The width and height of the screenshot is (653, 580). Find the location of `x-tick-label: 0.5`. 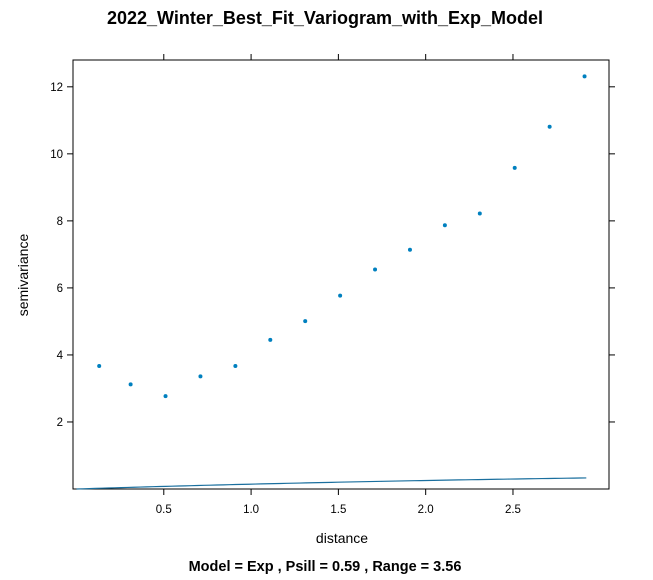

x-tick-label: 0.5 is located at coordinates (164, 510).